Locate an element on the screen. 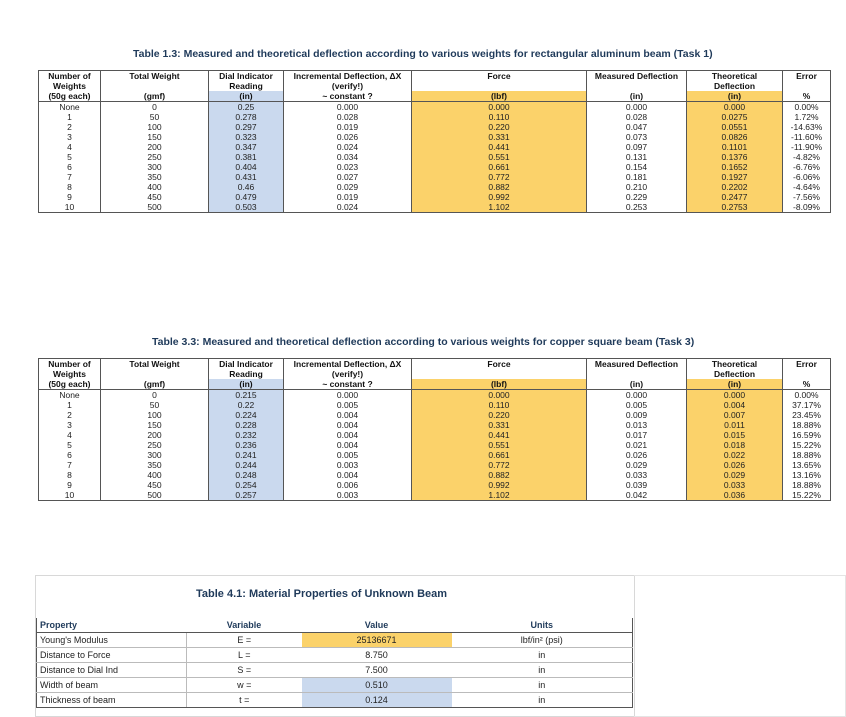 This screenshot has height=717, width=846. header-error is located at coordinates (806, 374).